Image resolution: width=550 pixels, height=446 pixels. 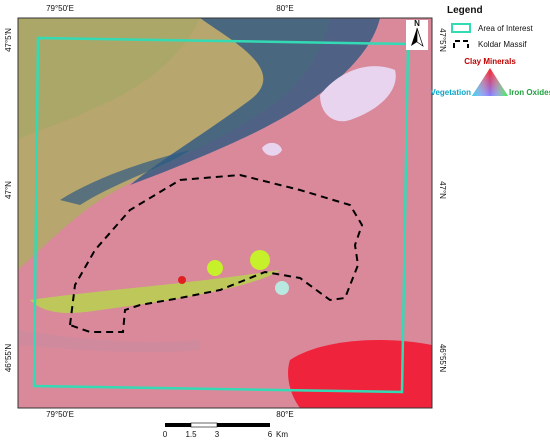 I want to click on triangle-label: Iron Oxides, so click(x=529, y=92).